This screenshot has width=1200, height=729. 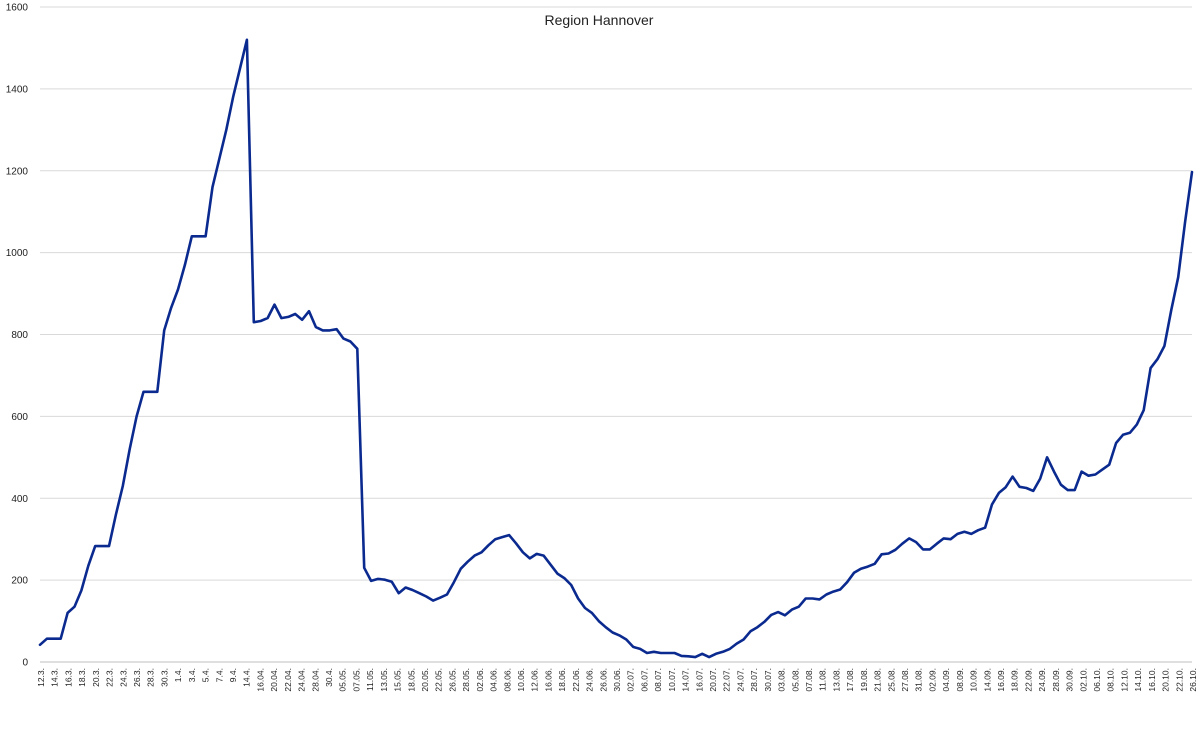 What do you see at coordinates (494, 680) in the screenshot?
I see `x-tick-label: 04.06.` at bounding box center [494, 680].